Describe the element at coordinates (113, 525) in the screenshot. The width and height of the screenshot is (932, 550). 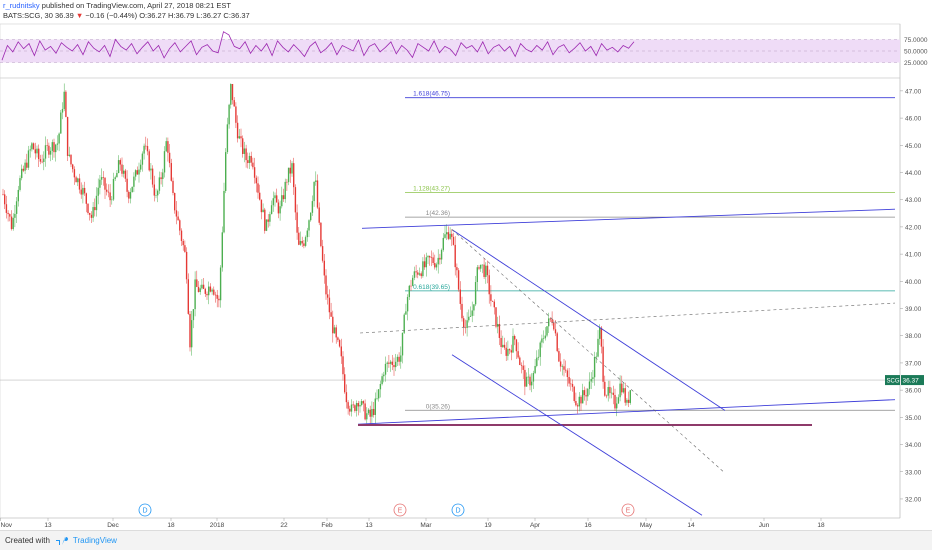
I see `time-tick-label: Dec` at that location.